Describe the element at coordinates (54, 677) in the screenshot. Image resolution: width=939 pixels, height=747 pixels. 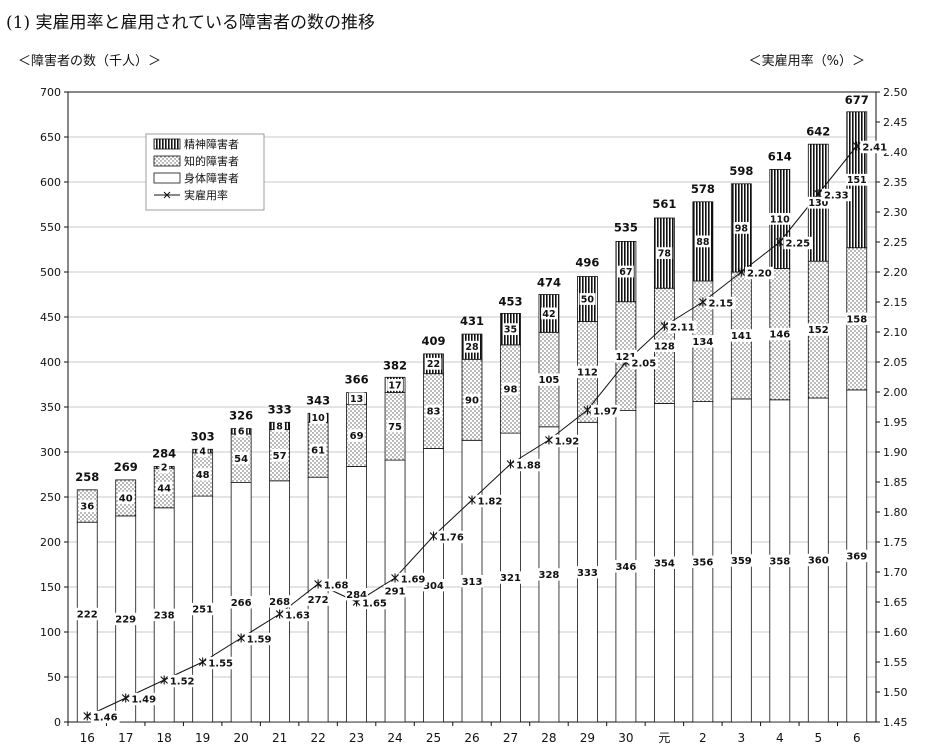
I see `left-axis-tick-label: 50` at that location.